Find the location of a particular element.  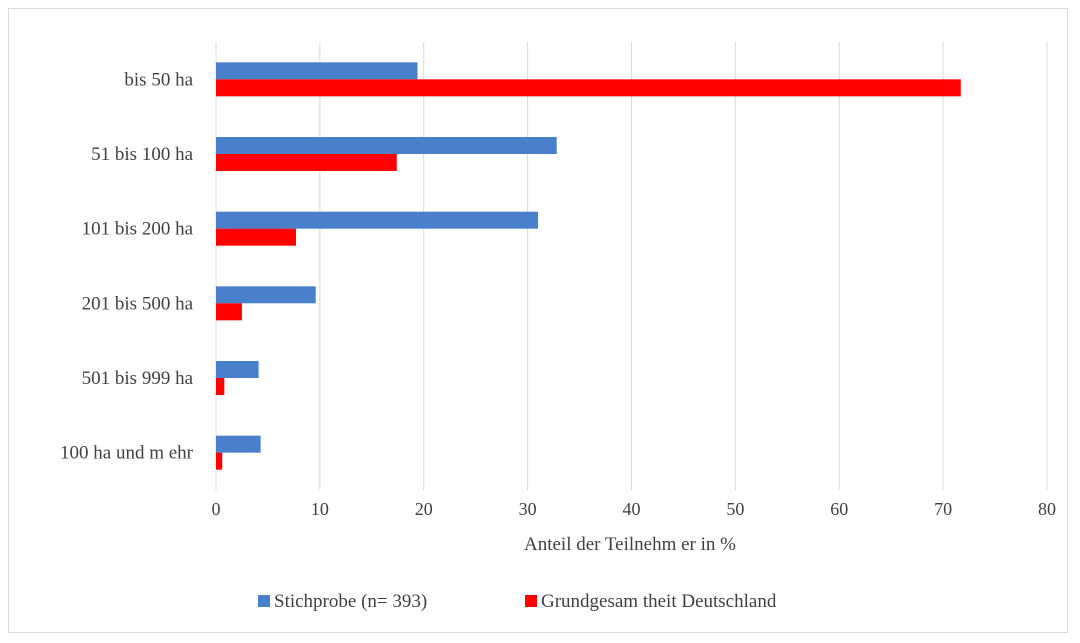

category-label: 101 bis 200 ha is located at coordinates (138, 229).